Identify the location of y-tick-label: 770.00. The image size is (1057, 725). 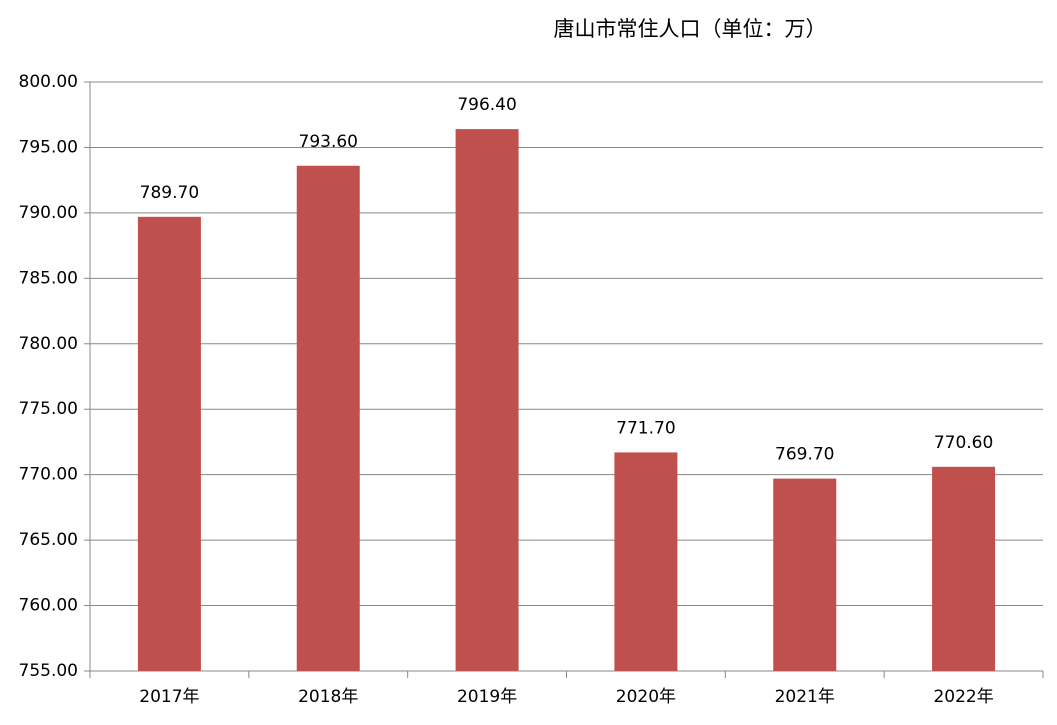
(48, 475).